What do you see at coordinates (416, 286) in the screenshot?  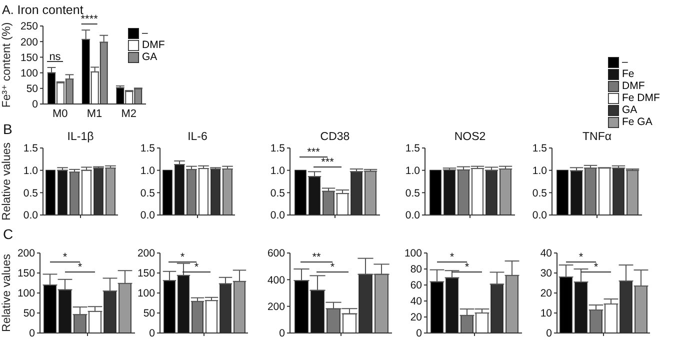 I see `y-tick-label: 60` at bounding box center [416, 286].